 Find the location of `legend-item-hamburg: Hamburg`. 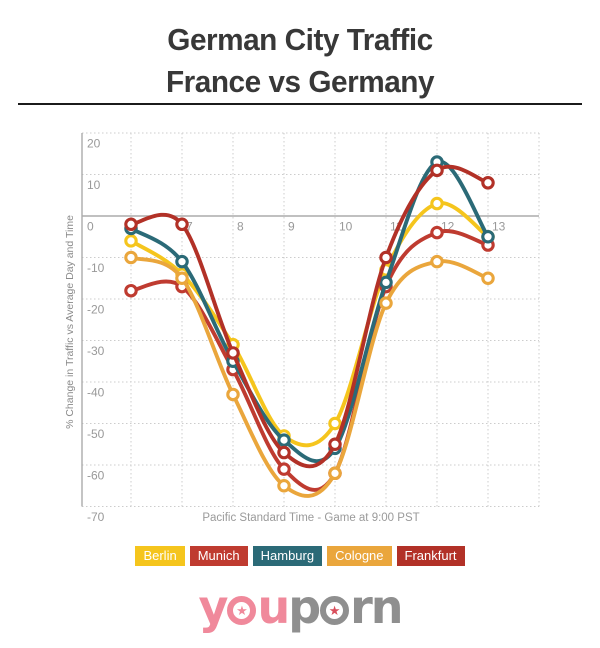

legend-item-hamburg: Hamburg is located at coordinates (287, 556).